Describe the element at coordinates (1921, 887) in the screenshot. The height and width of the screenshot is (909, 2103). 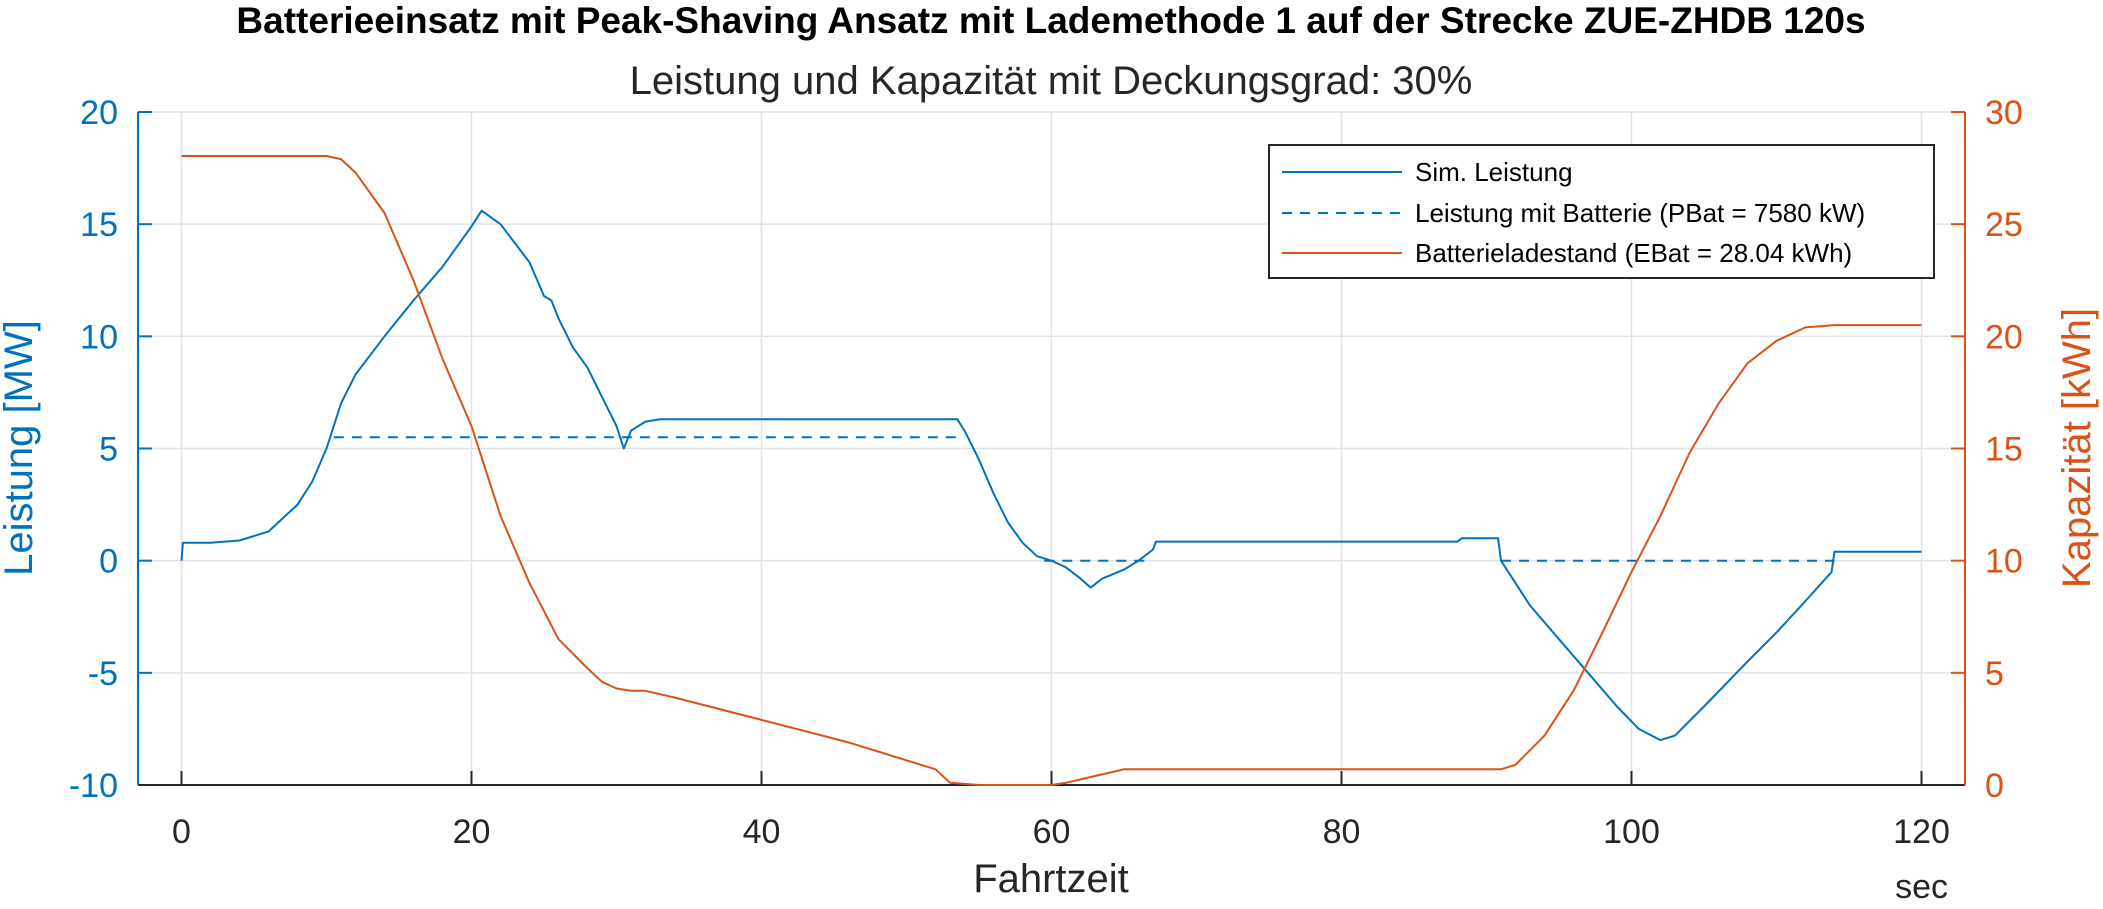
I see `x-axis-unit: sec` at that location.